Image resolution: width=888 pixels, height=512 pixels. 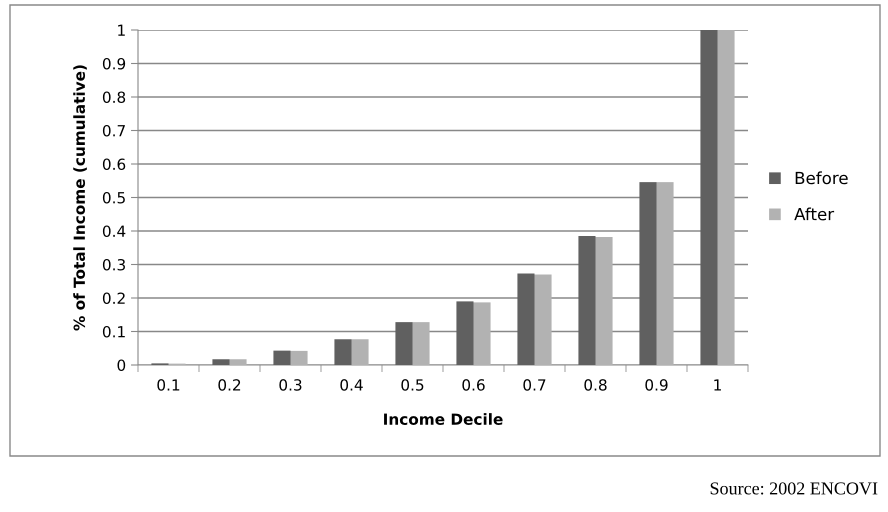 I want to click on y-tick-label: 0.8, so click(x=114, y=97).